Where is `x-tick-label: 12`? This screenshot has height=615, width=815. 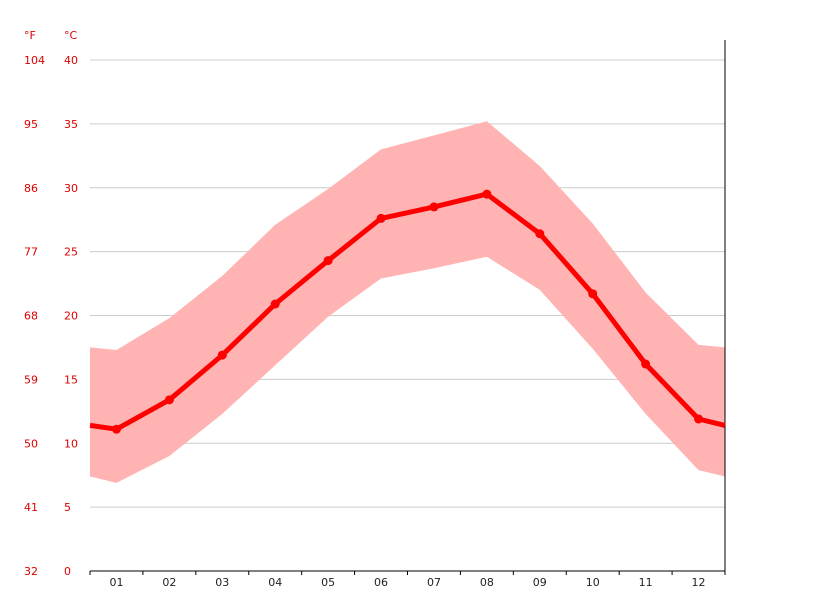 x-tick-label: 12 is located at coordinates (699, 582).